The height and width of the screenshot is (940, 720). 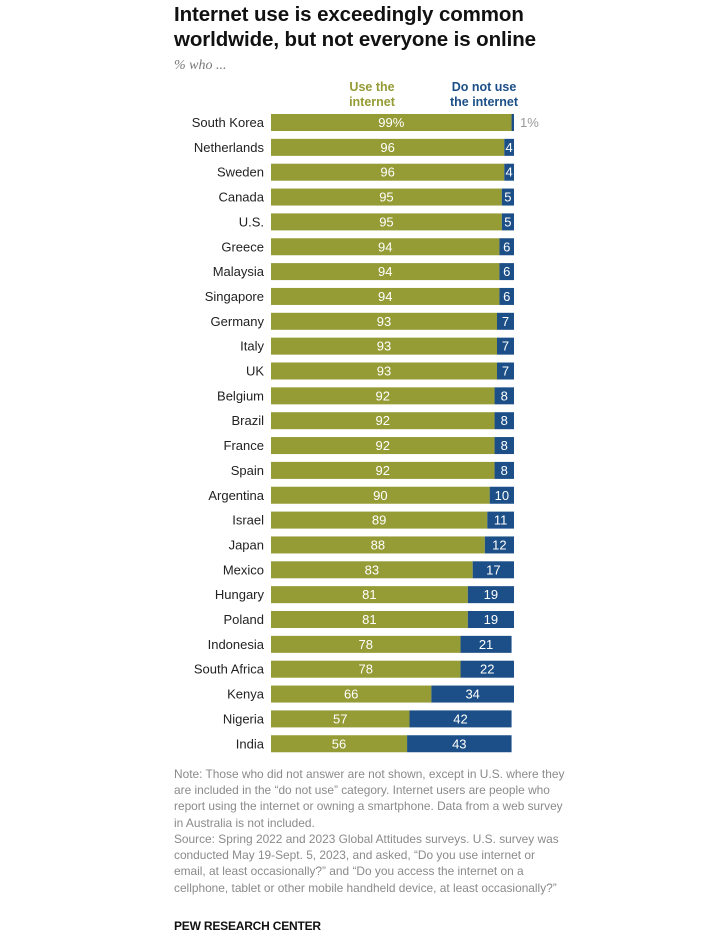 What do you see at coordinates (460, 718) in the screenshot?
I see `value-label-not-use: 42` at bounding box center [460, 718].